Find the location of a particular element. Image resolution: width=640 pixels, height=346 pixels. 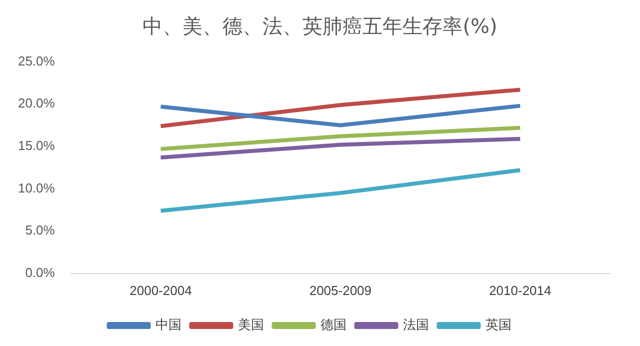

y-tick-label: 10.0% is located at coordinates (37, 188).